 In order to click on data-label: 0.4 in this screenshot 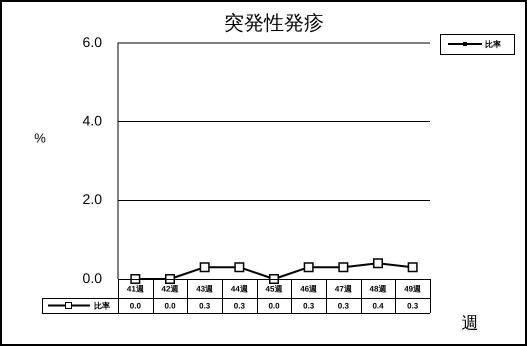, I will do `click(378, 306)`.